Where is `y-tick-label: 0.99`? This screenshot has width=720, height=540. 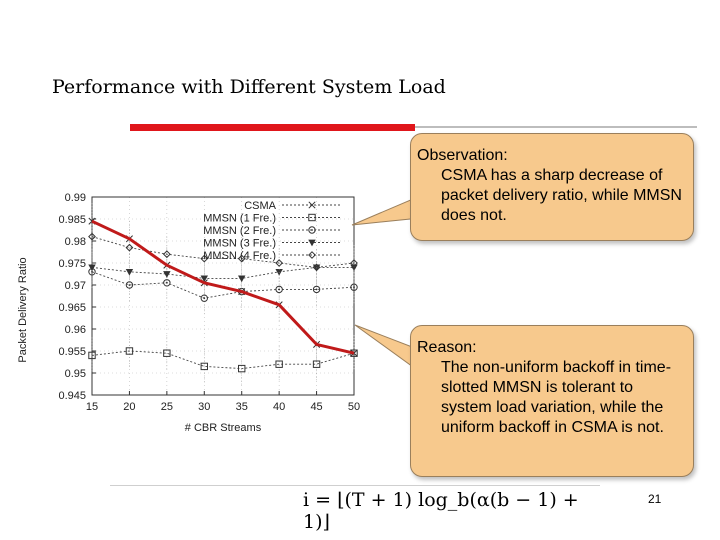 y-tick-label: 0.99 is located at coordinates (75, 198).